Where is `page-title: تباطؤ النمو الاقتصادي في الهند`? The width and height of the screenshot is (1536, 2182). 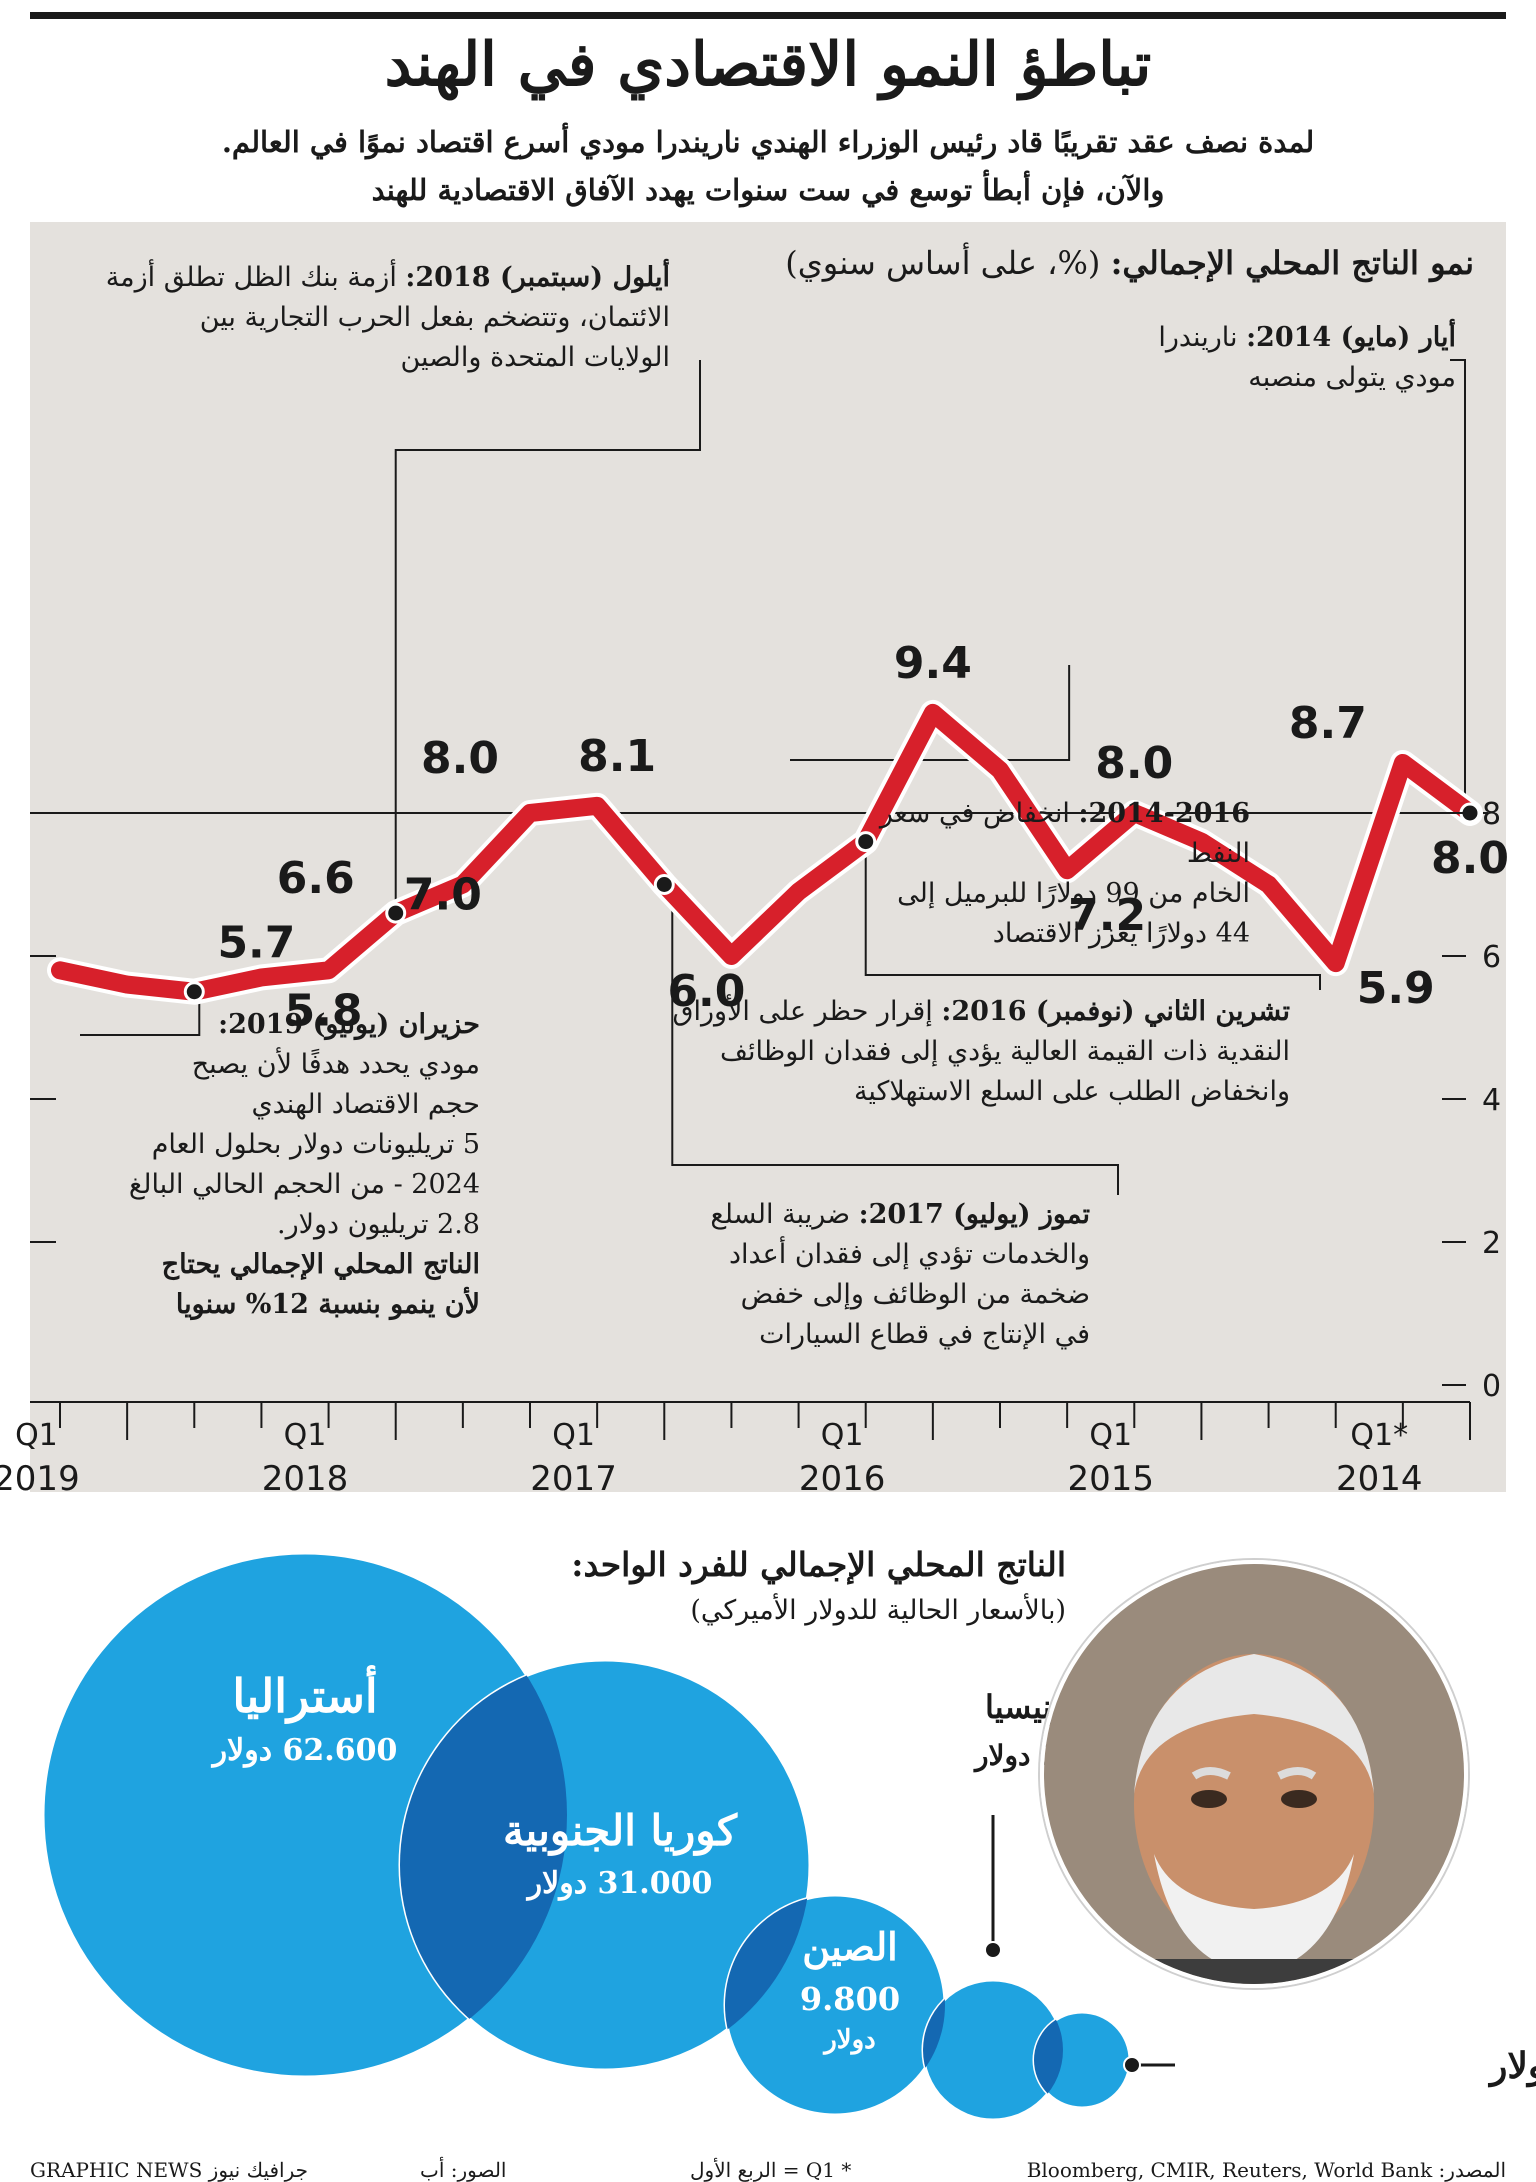 page-title: تباطؤ النمو الاقتصادي في الهند is located at coordinates (768, 65).